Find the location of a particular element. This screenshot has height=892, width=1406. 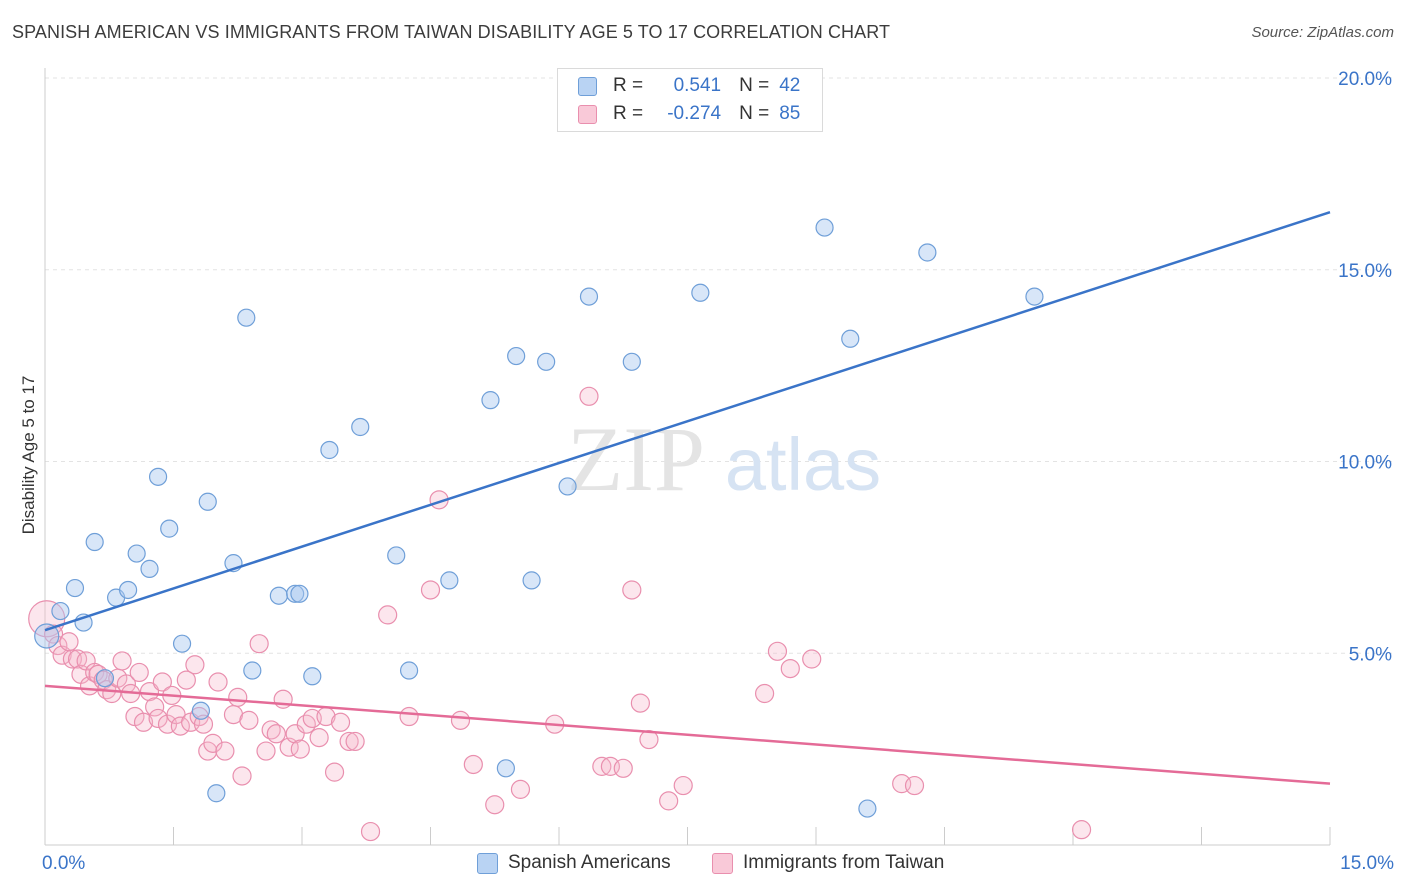

source-label: Source: ZipAtlas.com is located at coordinates (1322, 32).